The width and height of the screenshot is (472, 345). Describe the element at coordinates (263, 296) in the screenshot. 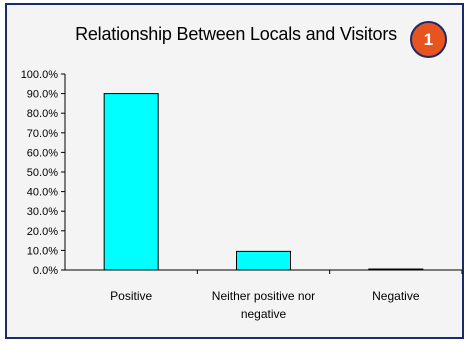

I see `x-category-label: Neither positive nor` at that location.